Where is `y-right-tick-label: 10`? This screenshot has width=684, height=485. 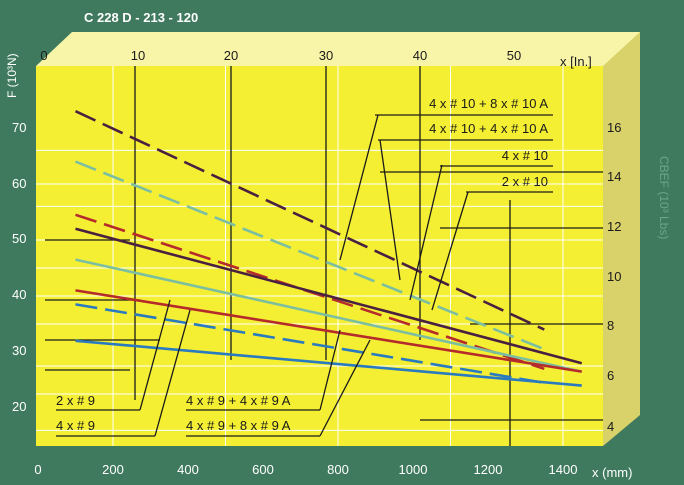 y-right-tick-label: 10 is located at coordinates (614, 276).